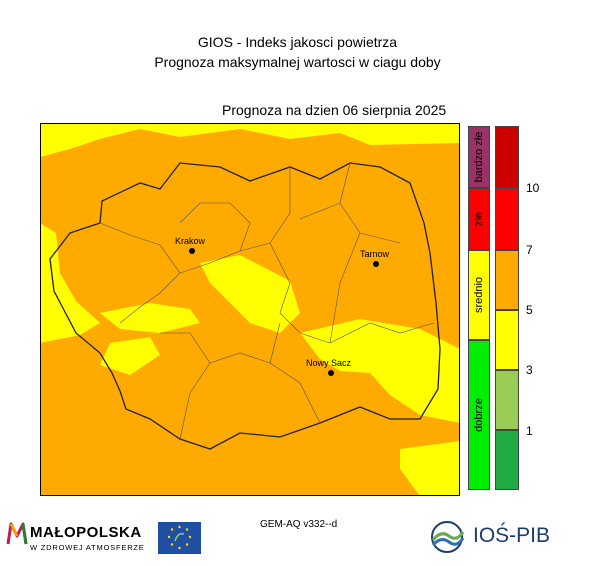 The height and width of the screenshot is (566, 595). Describe the element at coordinates (250, 140) in the screenshot. I see `yellow-zone-north` at that location.